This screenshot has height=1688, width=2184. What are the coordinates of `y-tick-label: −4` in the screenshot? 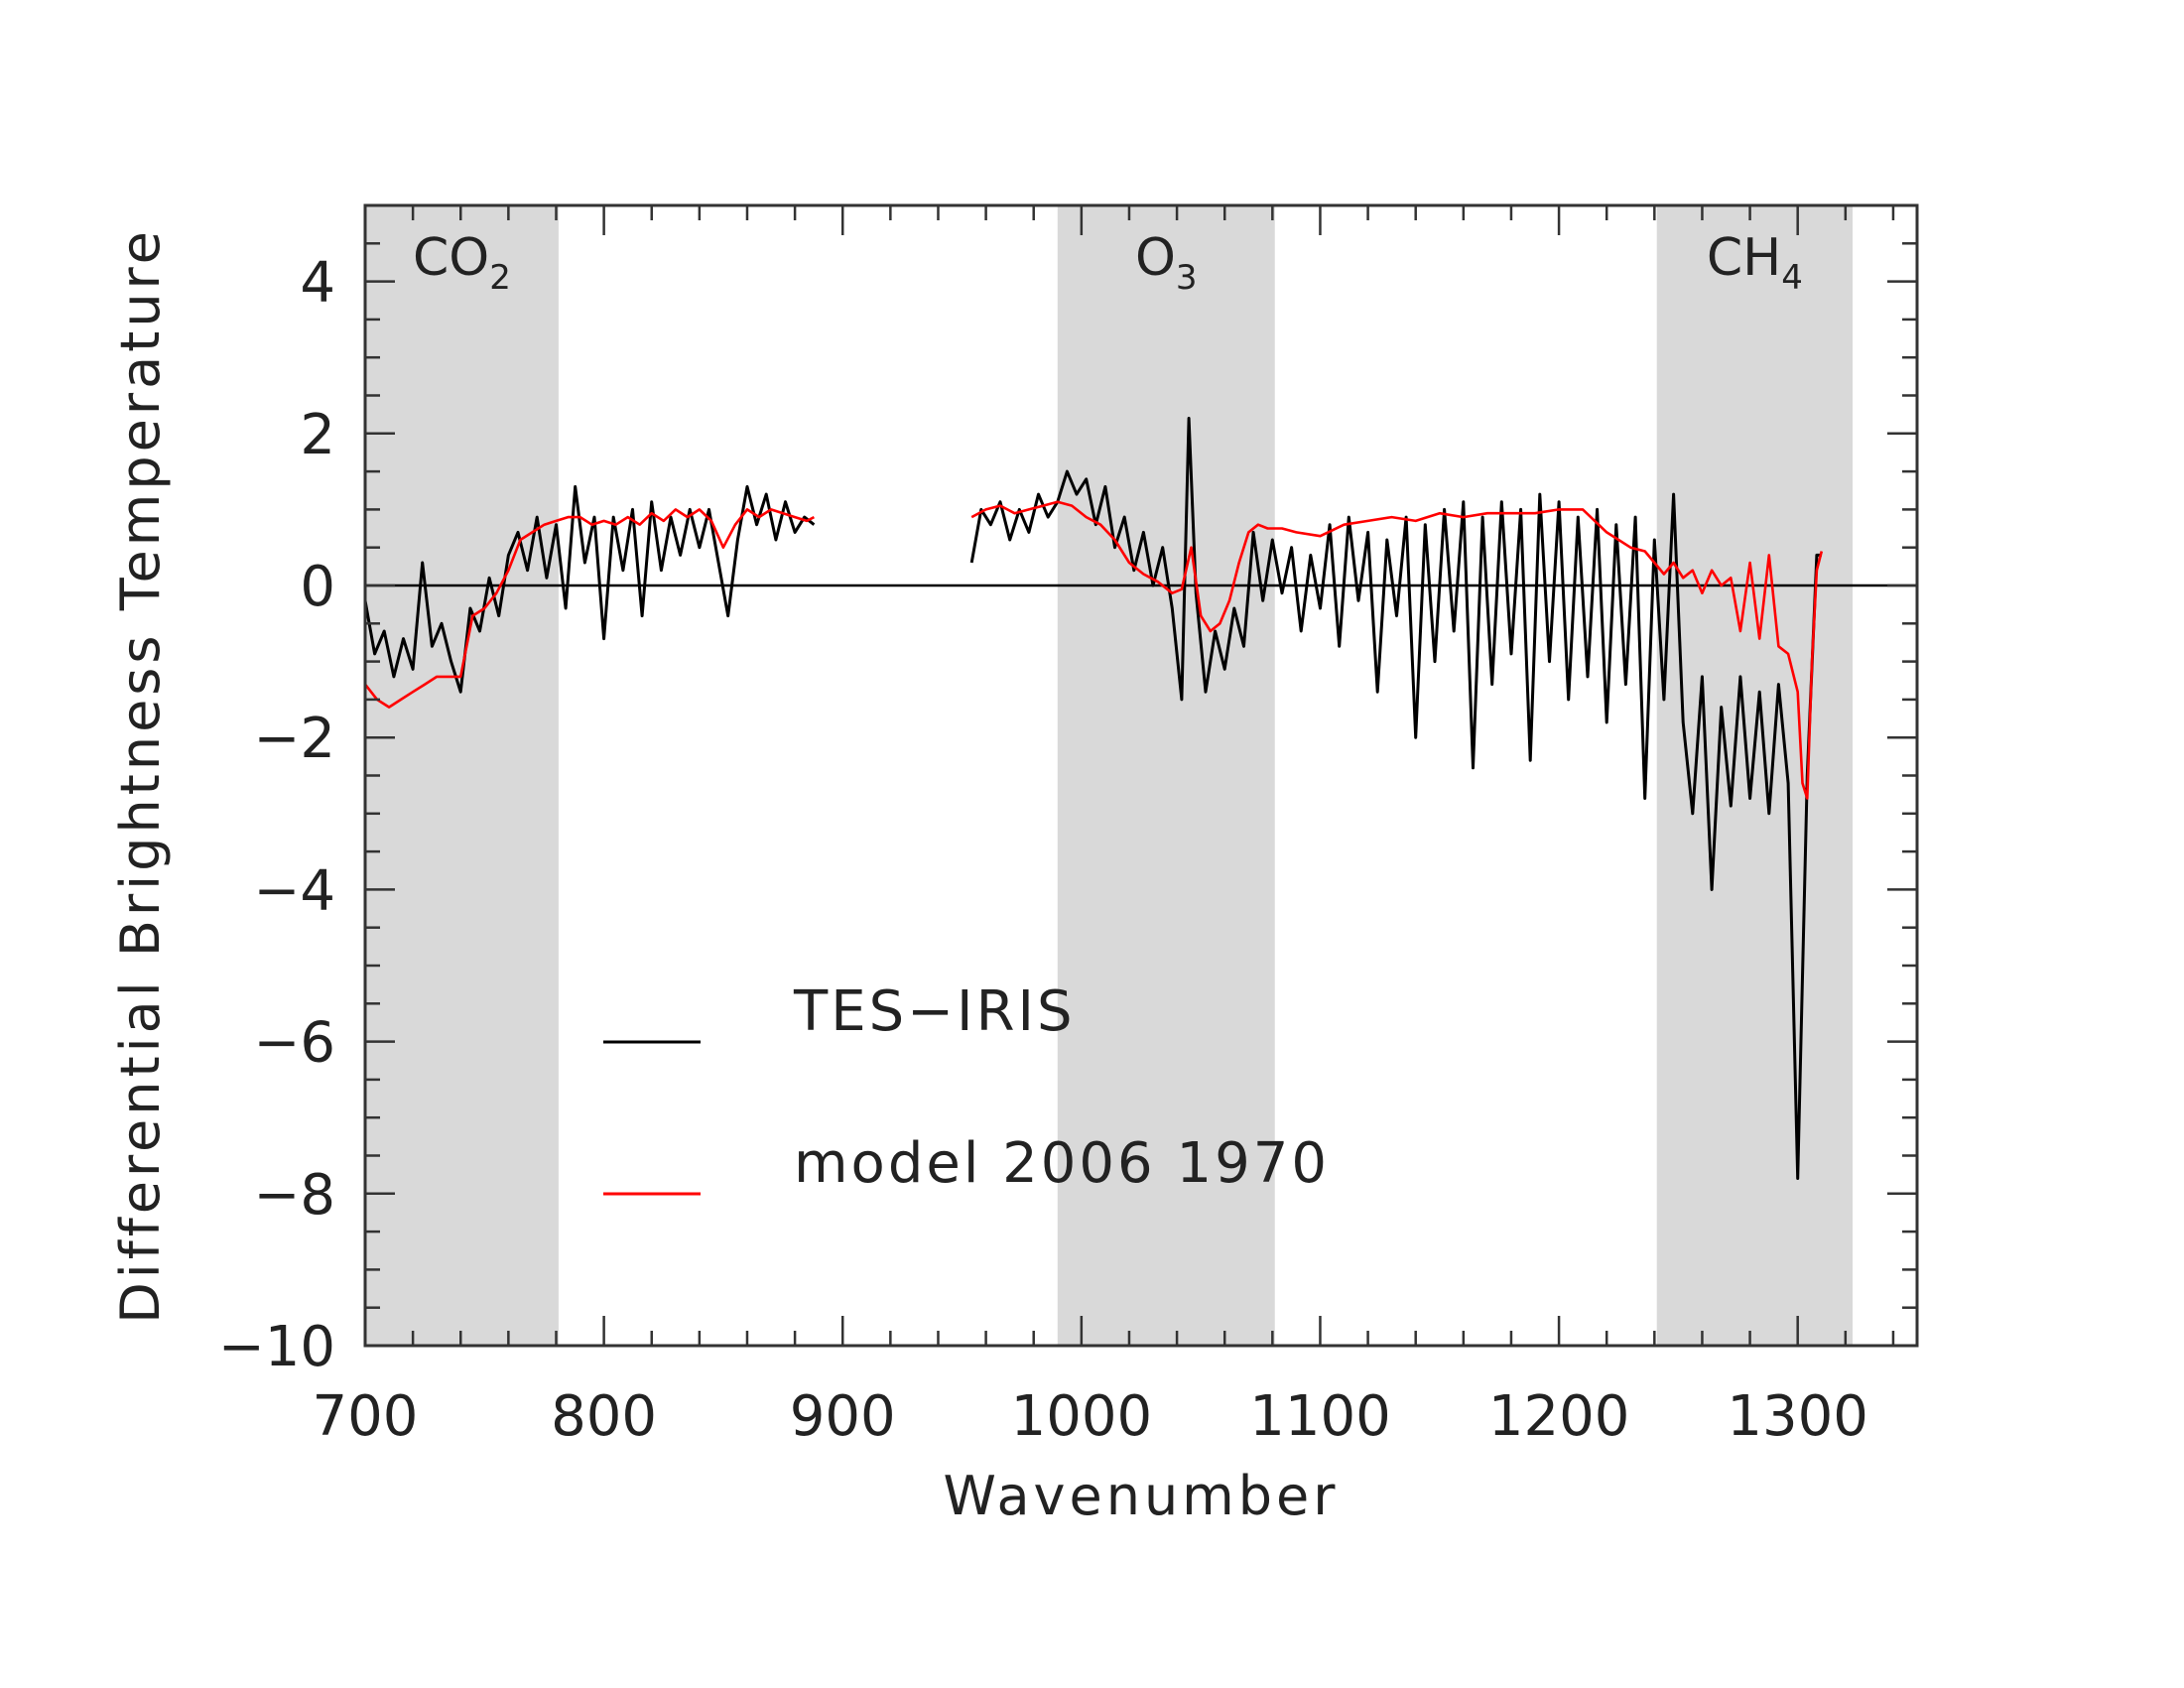 It's located at (294, 891).